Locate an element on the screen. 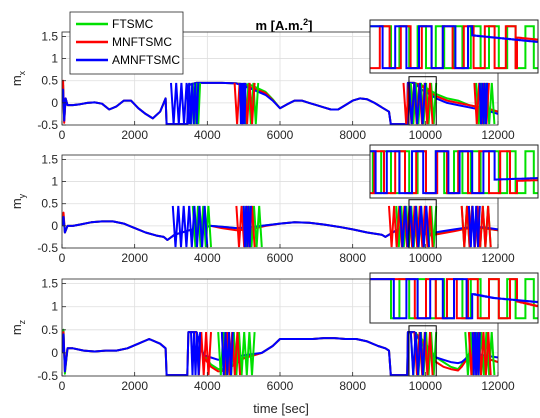 Image resolution: width=540 pixels, height=418 pixels. inset-line-mnftsmc is located at coordinates (454, 299).